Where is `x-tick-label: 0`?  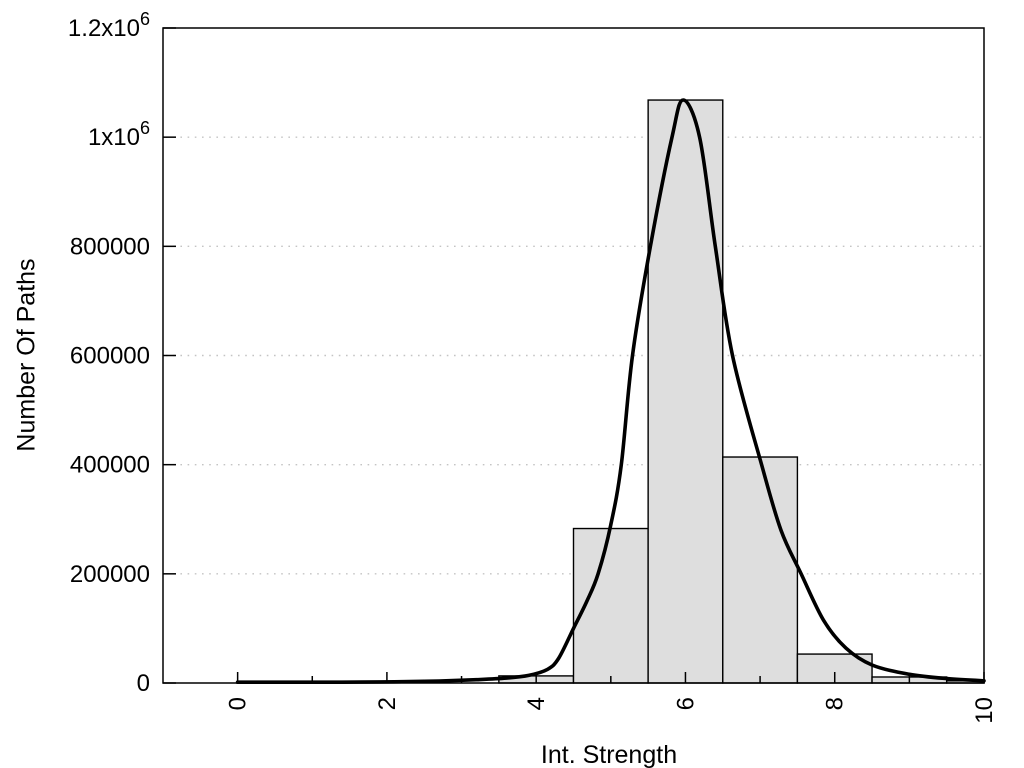
x-tick-label: 0 is located at coordinates (238, 703).